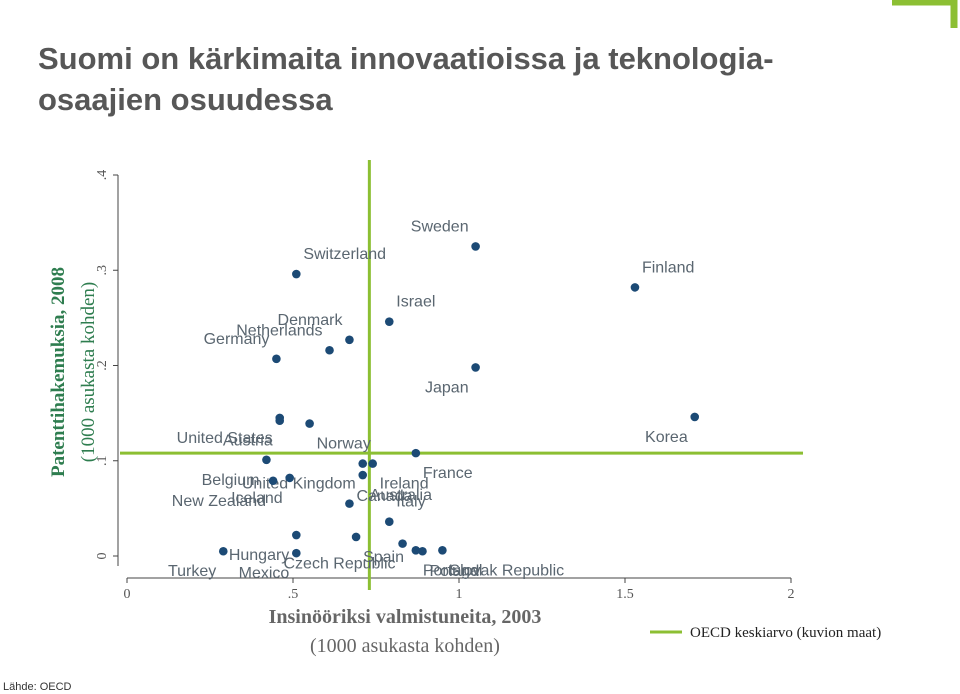  What do you see at coordinates (259, 555) in the screenshot?
I see `point-label: Hungary` at bounding box center [259, 555].